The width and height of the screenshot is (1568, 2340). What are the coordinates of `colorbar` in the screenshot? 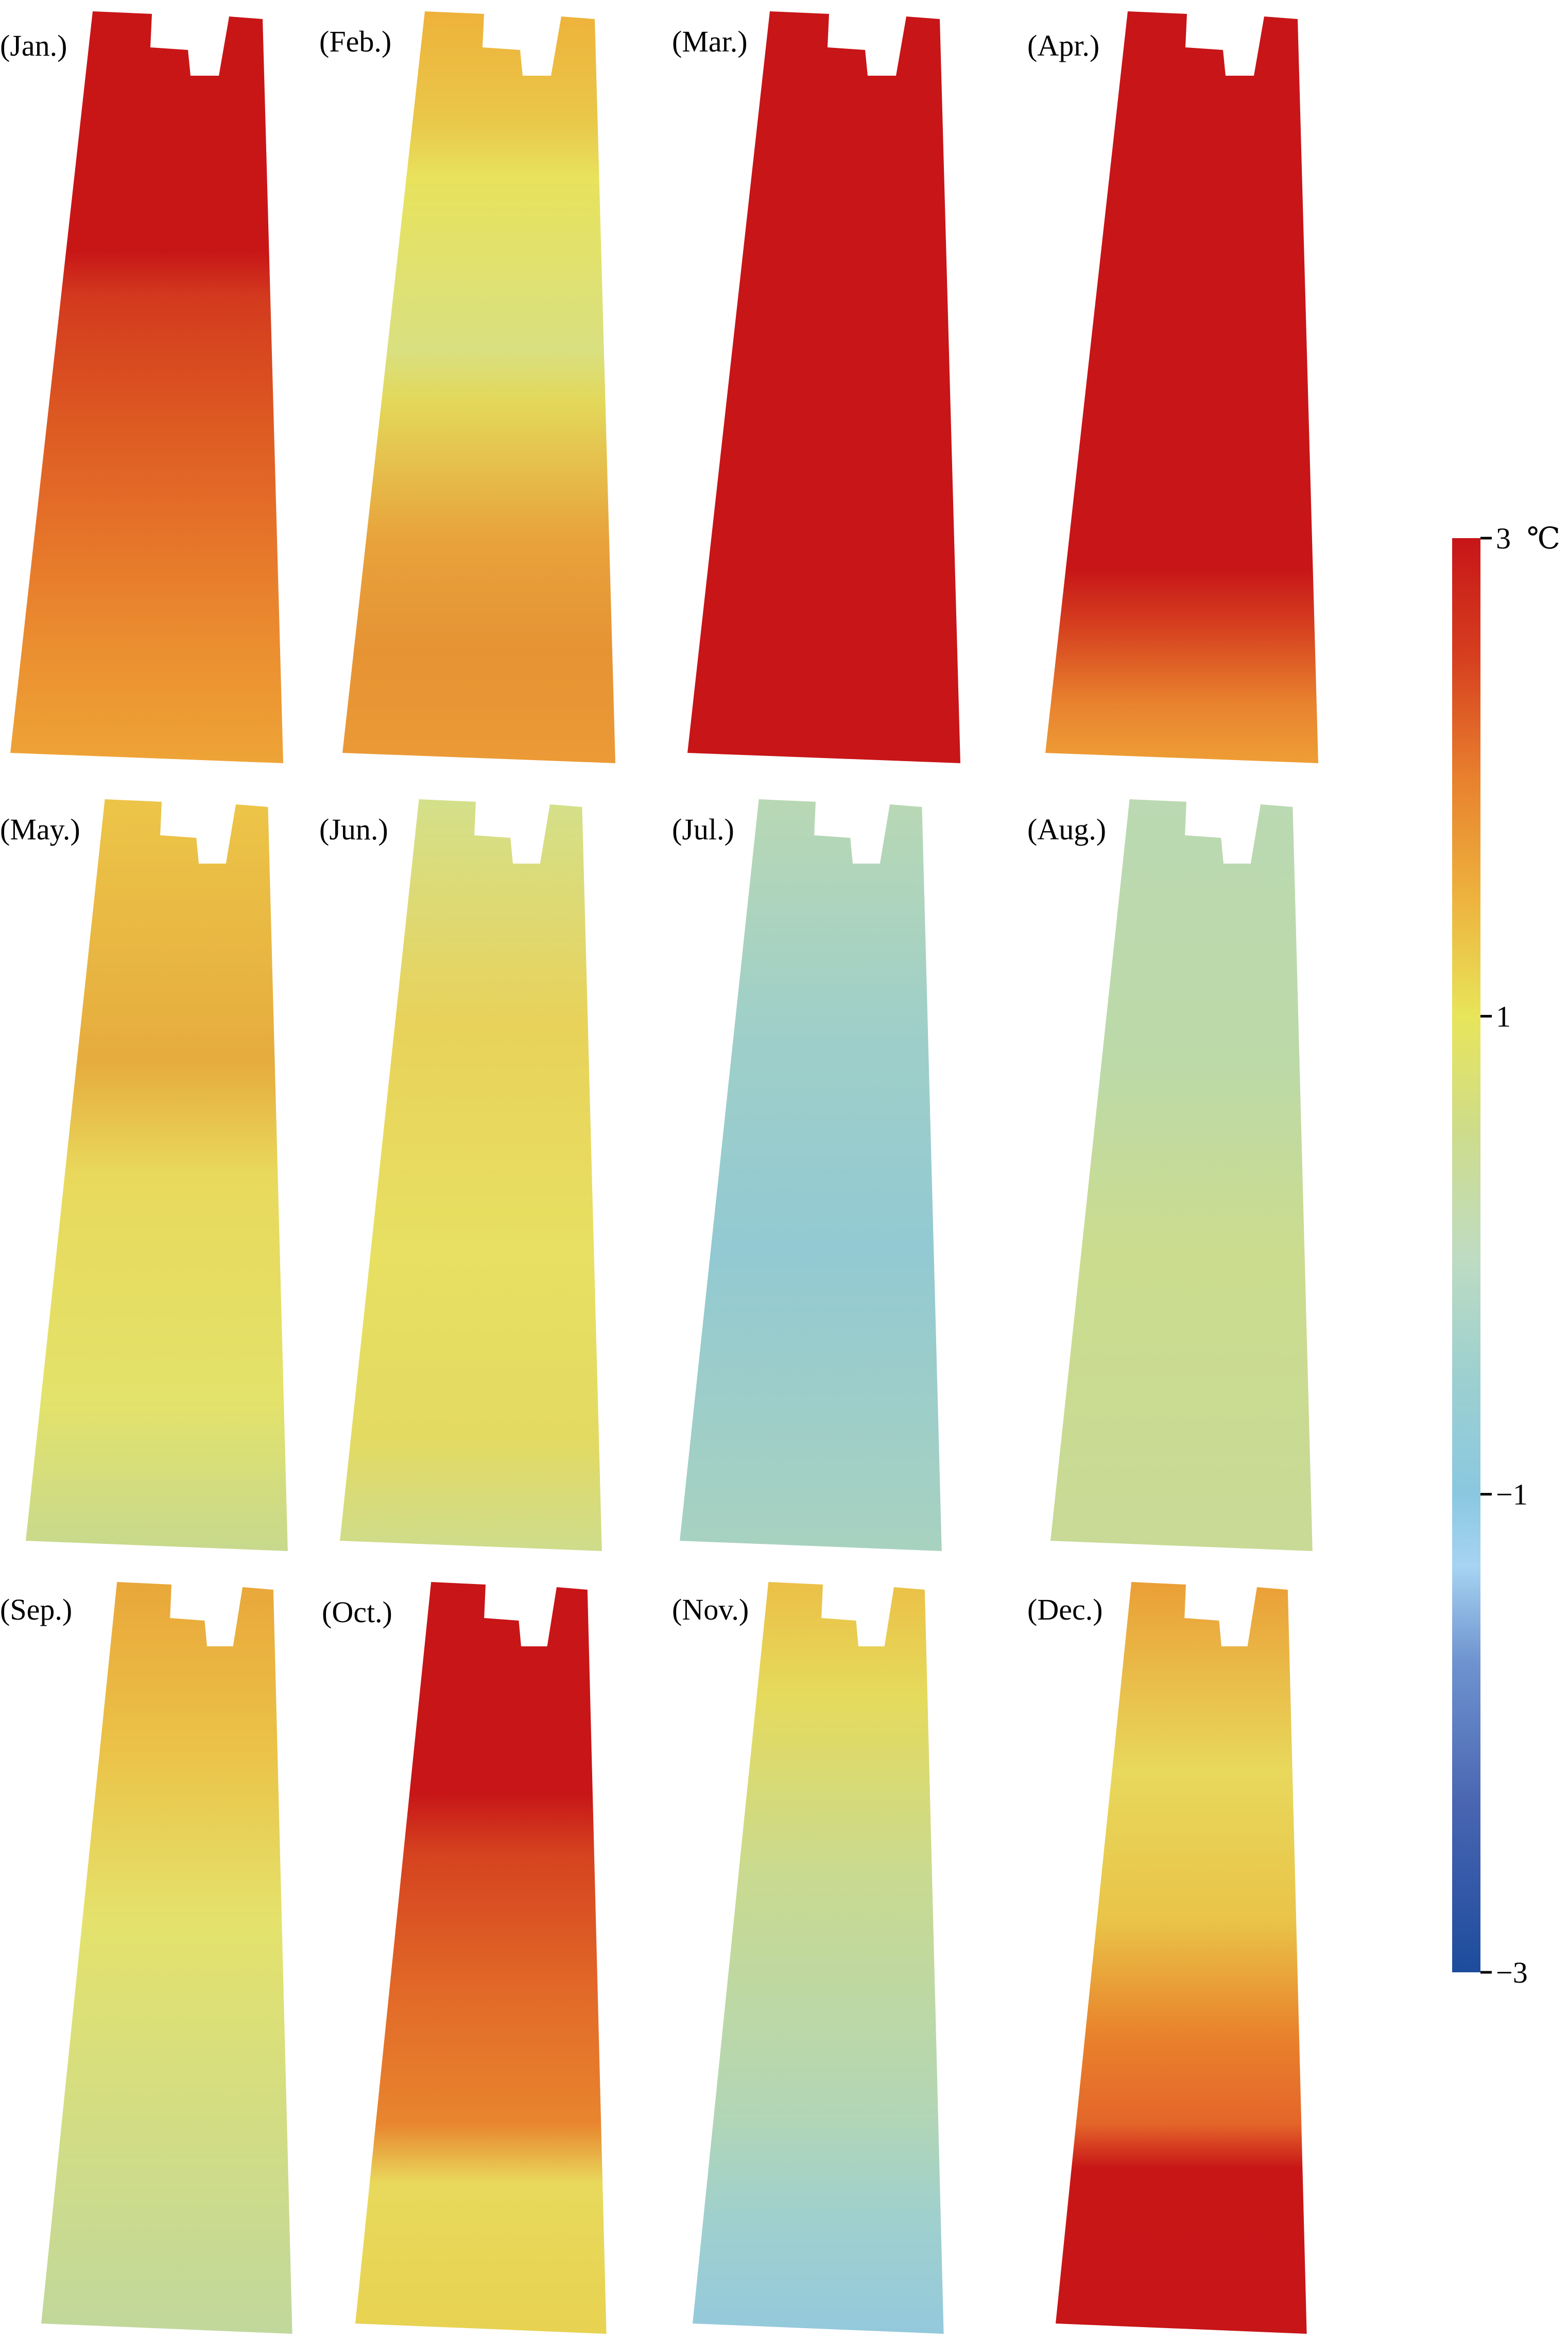 It's located at (1466, 1255).